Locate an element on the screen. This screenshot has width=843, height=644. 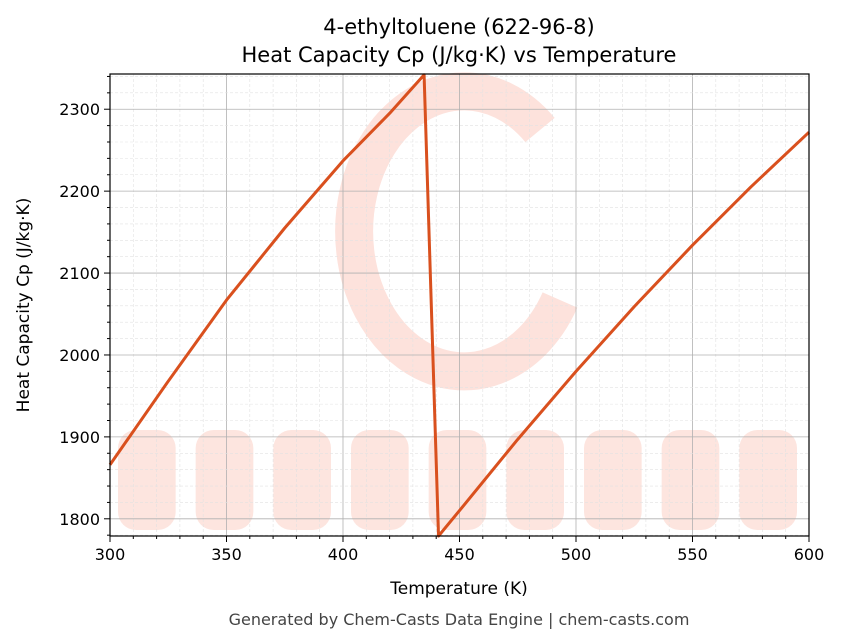
x-tick-label: 350 is located at coordinates (226, 554).